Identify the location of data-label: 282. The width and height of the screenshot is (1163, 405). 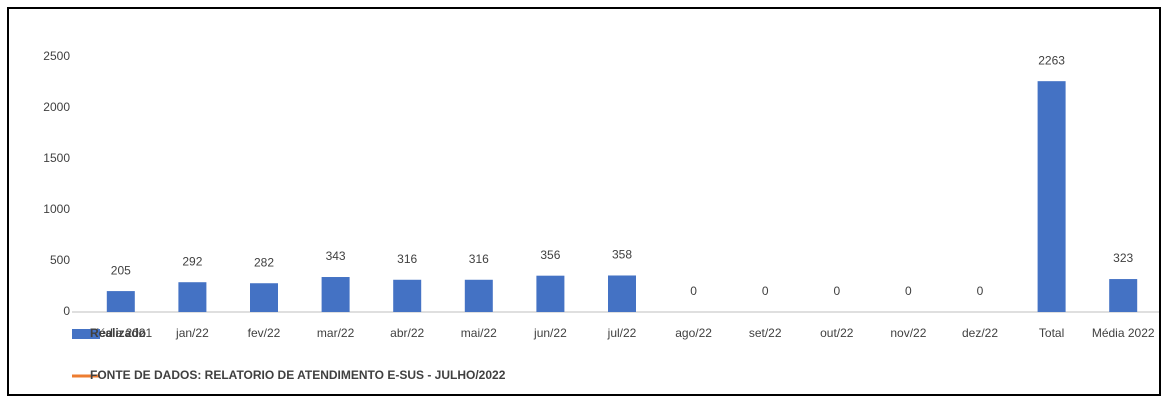
(264, 262).